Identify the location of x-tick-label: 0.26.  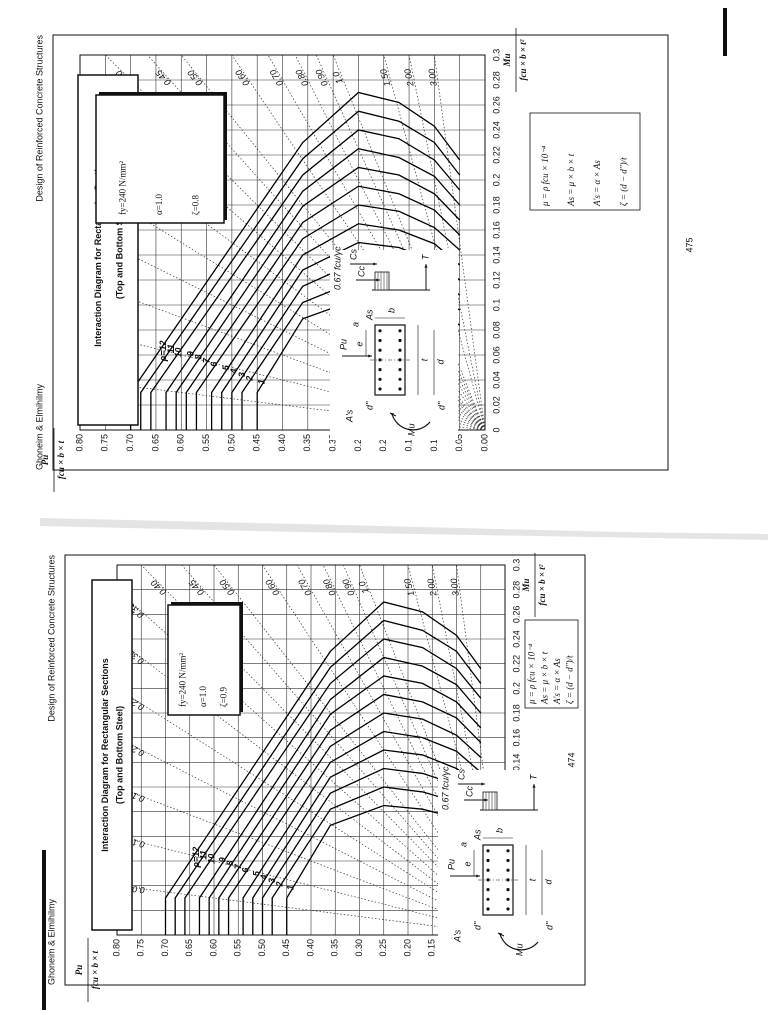
(516, 615).